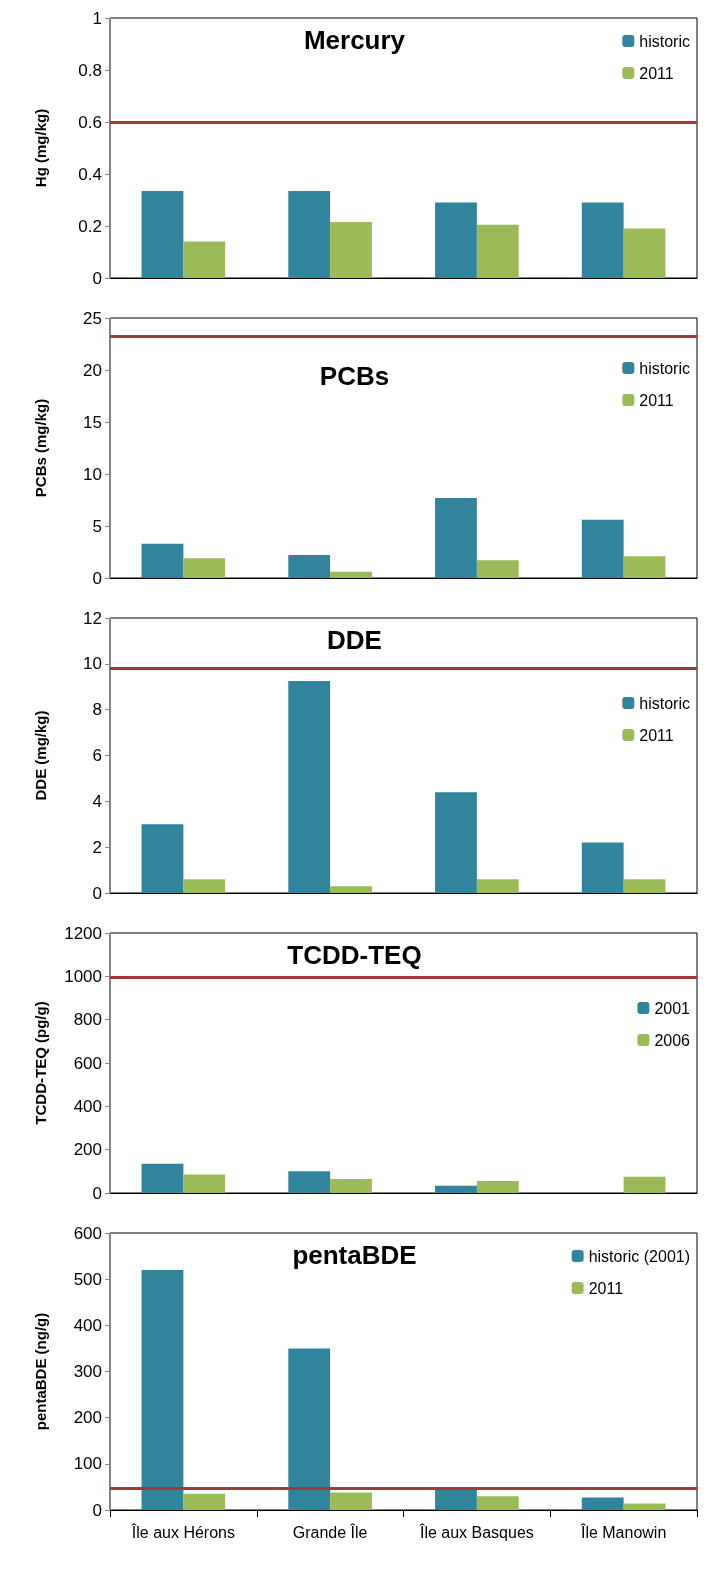 This screenshot has width=709, height=1570. What do you see at coordinates (87, 1464) in the screenshot?
I see `y-tick-label: 100` at bounding box center [87, 1464].